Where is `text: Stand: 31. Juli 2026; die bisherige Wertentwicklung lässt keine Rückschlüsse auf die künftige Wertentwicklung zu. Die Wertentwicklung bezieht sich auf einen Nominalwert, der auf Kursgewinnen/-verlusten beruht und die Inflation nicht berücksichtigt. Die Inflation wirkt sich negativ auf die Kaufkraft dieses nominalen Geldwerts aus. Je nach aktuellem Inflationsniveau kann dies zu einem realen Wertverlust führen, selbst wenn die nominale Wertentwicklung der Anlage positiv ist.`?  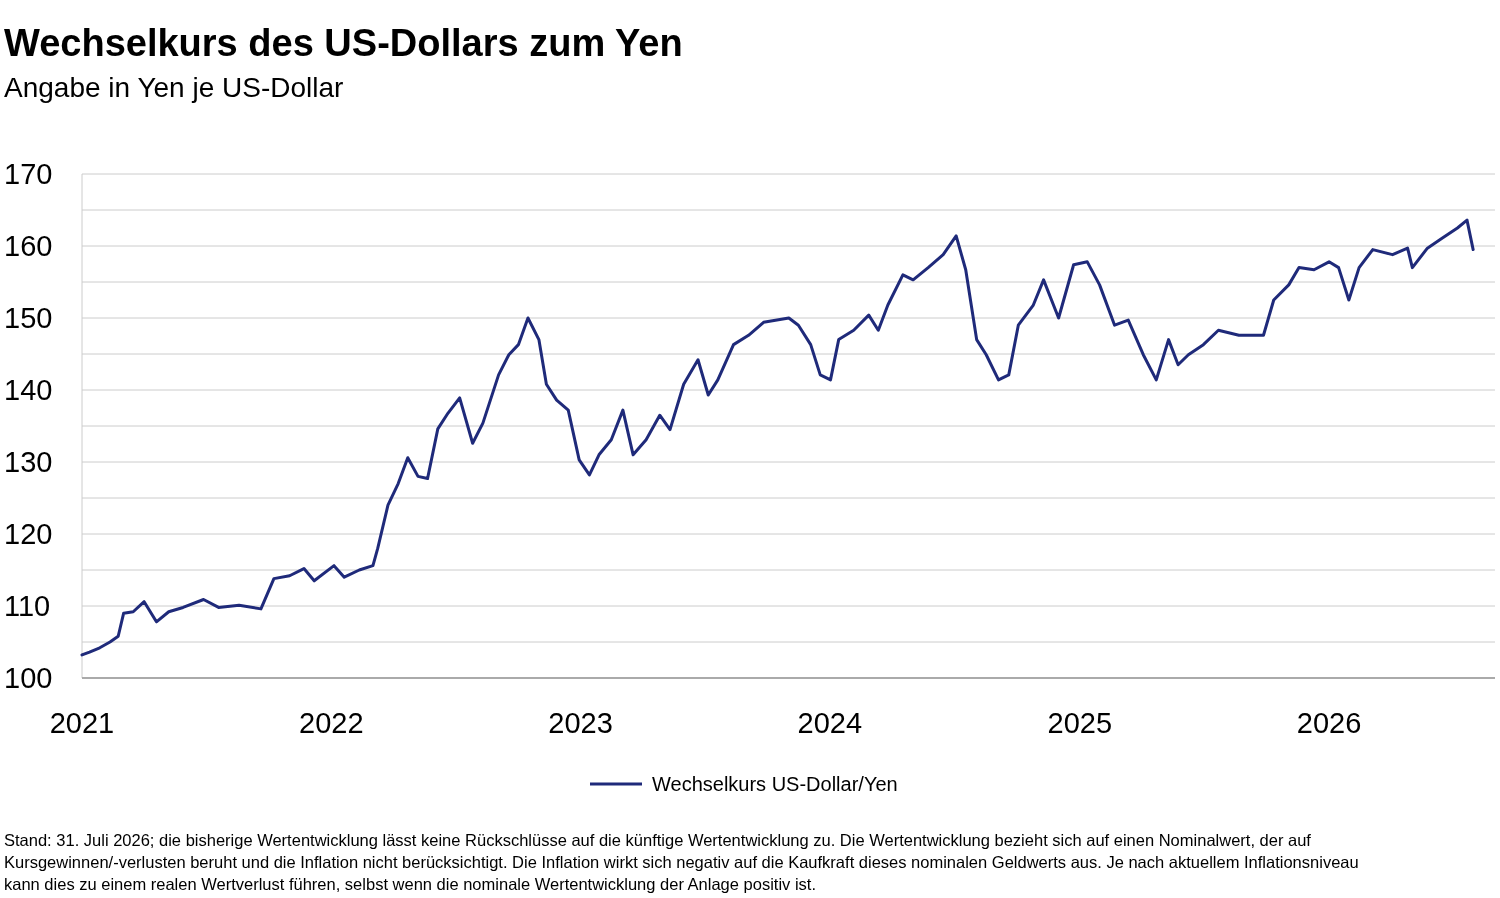 text: Stand: 31. Juli 2026; die bisherige Wertentwicklung lässt keine Rückschlüsse auf die künftige Wertentwicklung zu. Die Wertentwicklung bezieht sich auf einen Nominalwert, der auf Kursgewinnen/-verlusten beruht und die Inflation nicht berücksichtigt. Die Inflation wirkt sich negativ auf die Kaufkraft dieses nominalen Geldwerts aus. Je nach aktuellem Inflationsniveau kann dies zu einem realen Wertverlust führen, selbst wenn die nominale Wertentwicklung der Anlage positiv ist. is located at coordinates (681, 862).